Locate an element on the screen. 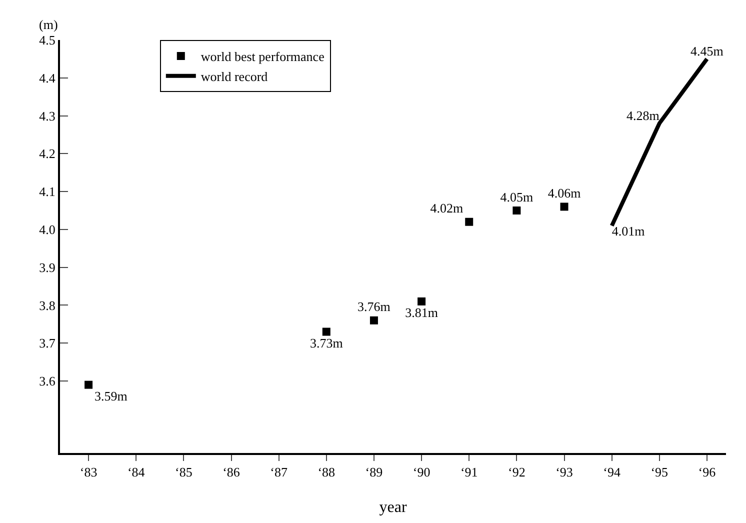  y-tick-label: 4.2 is located at coordinates (47, 154).